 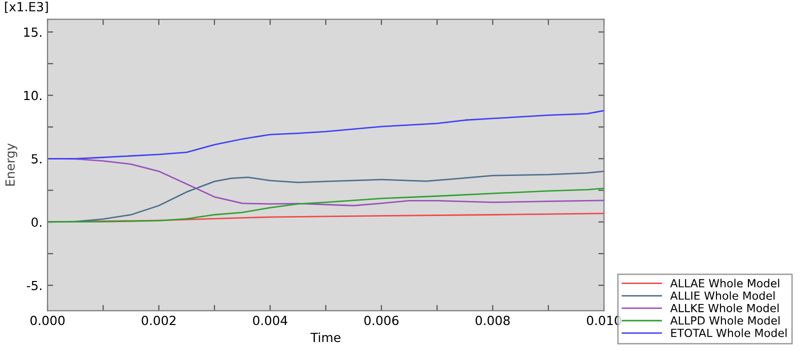 I want to click on x-tick-label: 0.000, so click(x=47, y=321).